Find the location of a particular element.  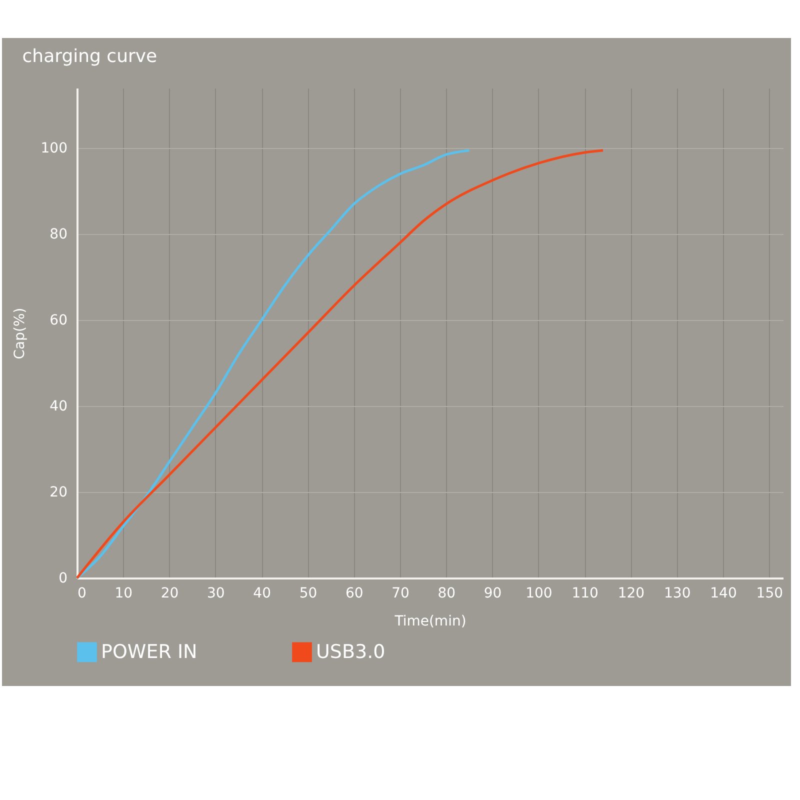

x-tick-label: 80 is located at coordinates (447, 594).